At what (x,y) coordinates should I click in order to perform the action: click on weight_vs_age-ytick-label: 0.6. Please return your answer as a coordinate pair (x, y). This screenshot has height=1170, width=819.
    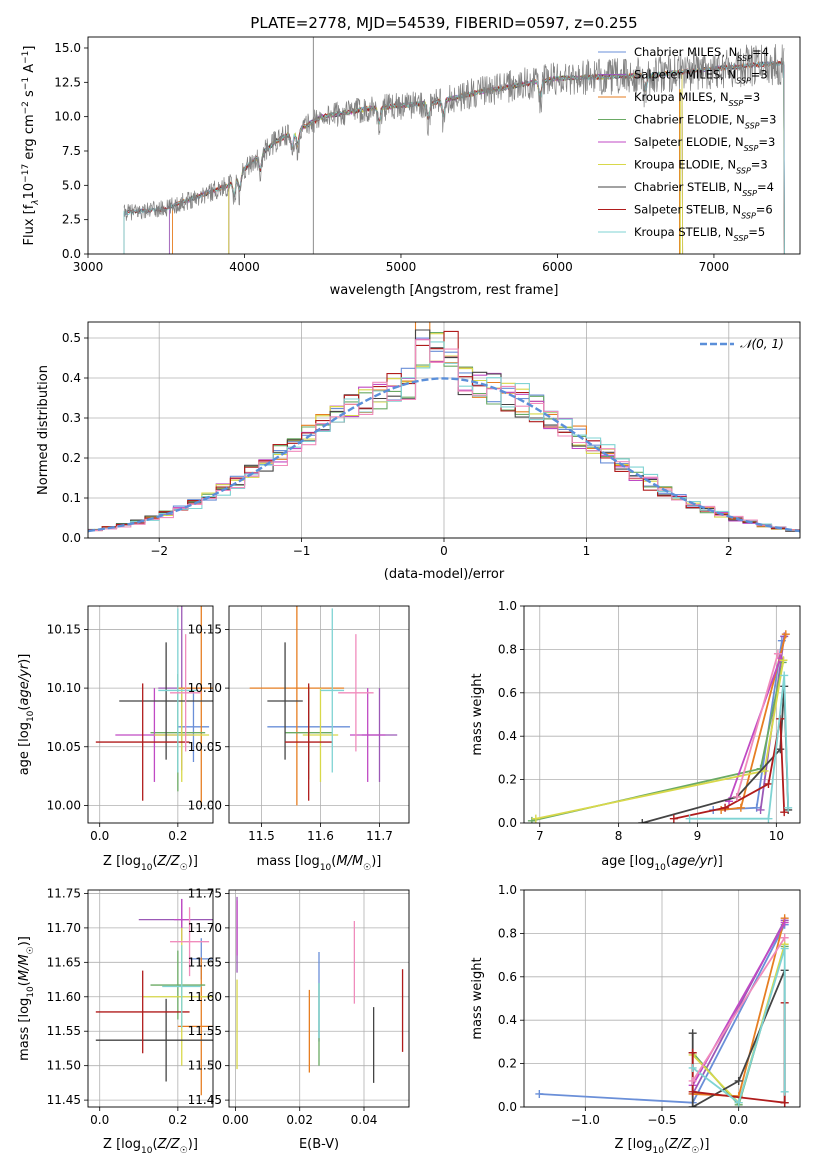
    Looking at the image, I should click on (507, 693).